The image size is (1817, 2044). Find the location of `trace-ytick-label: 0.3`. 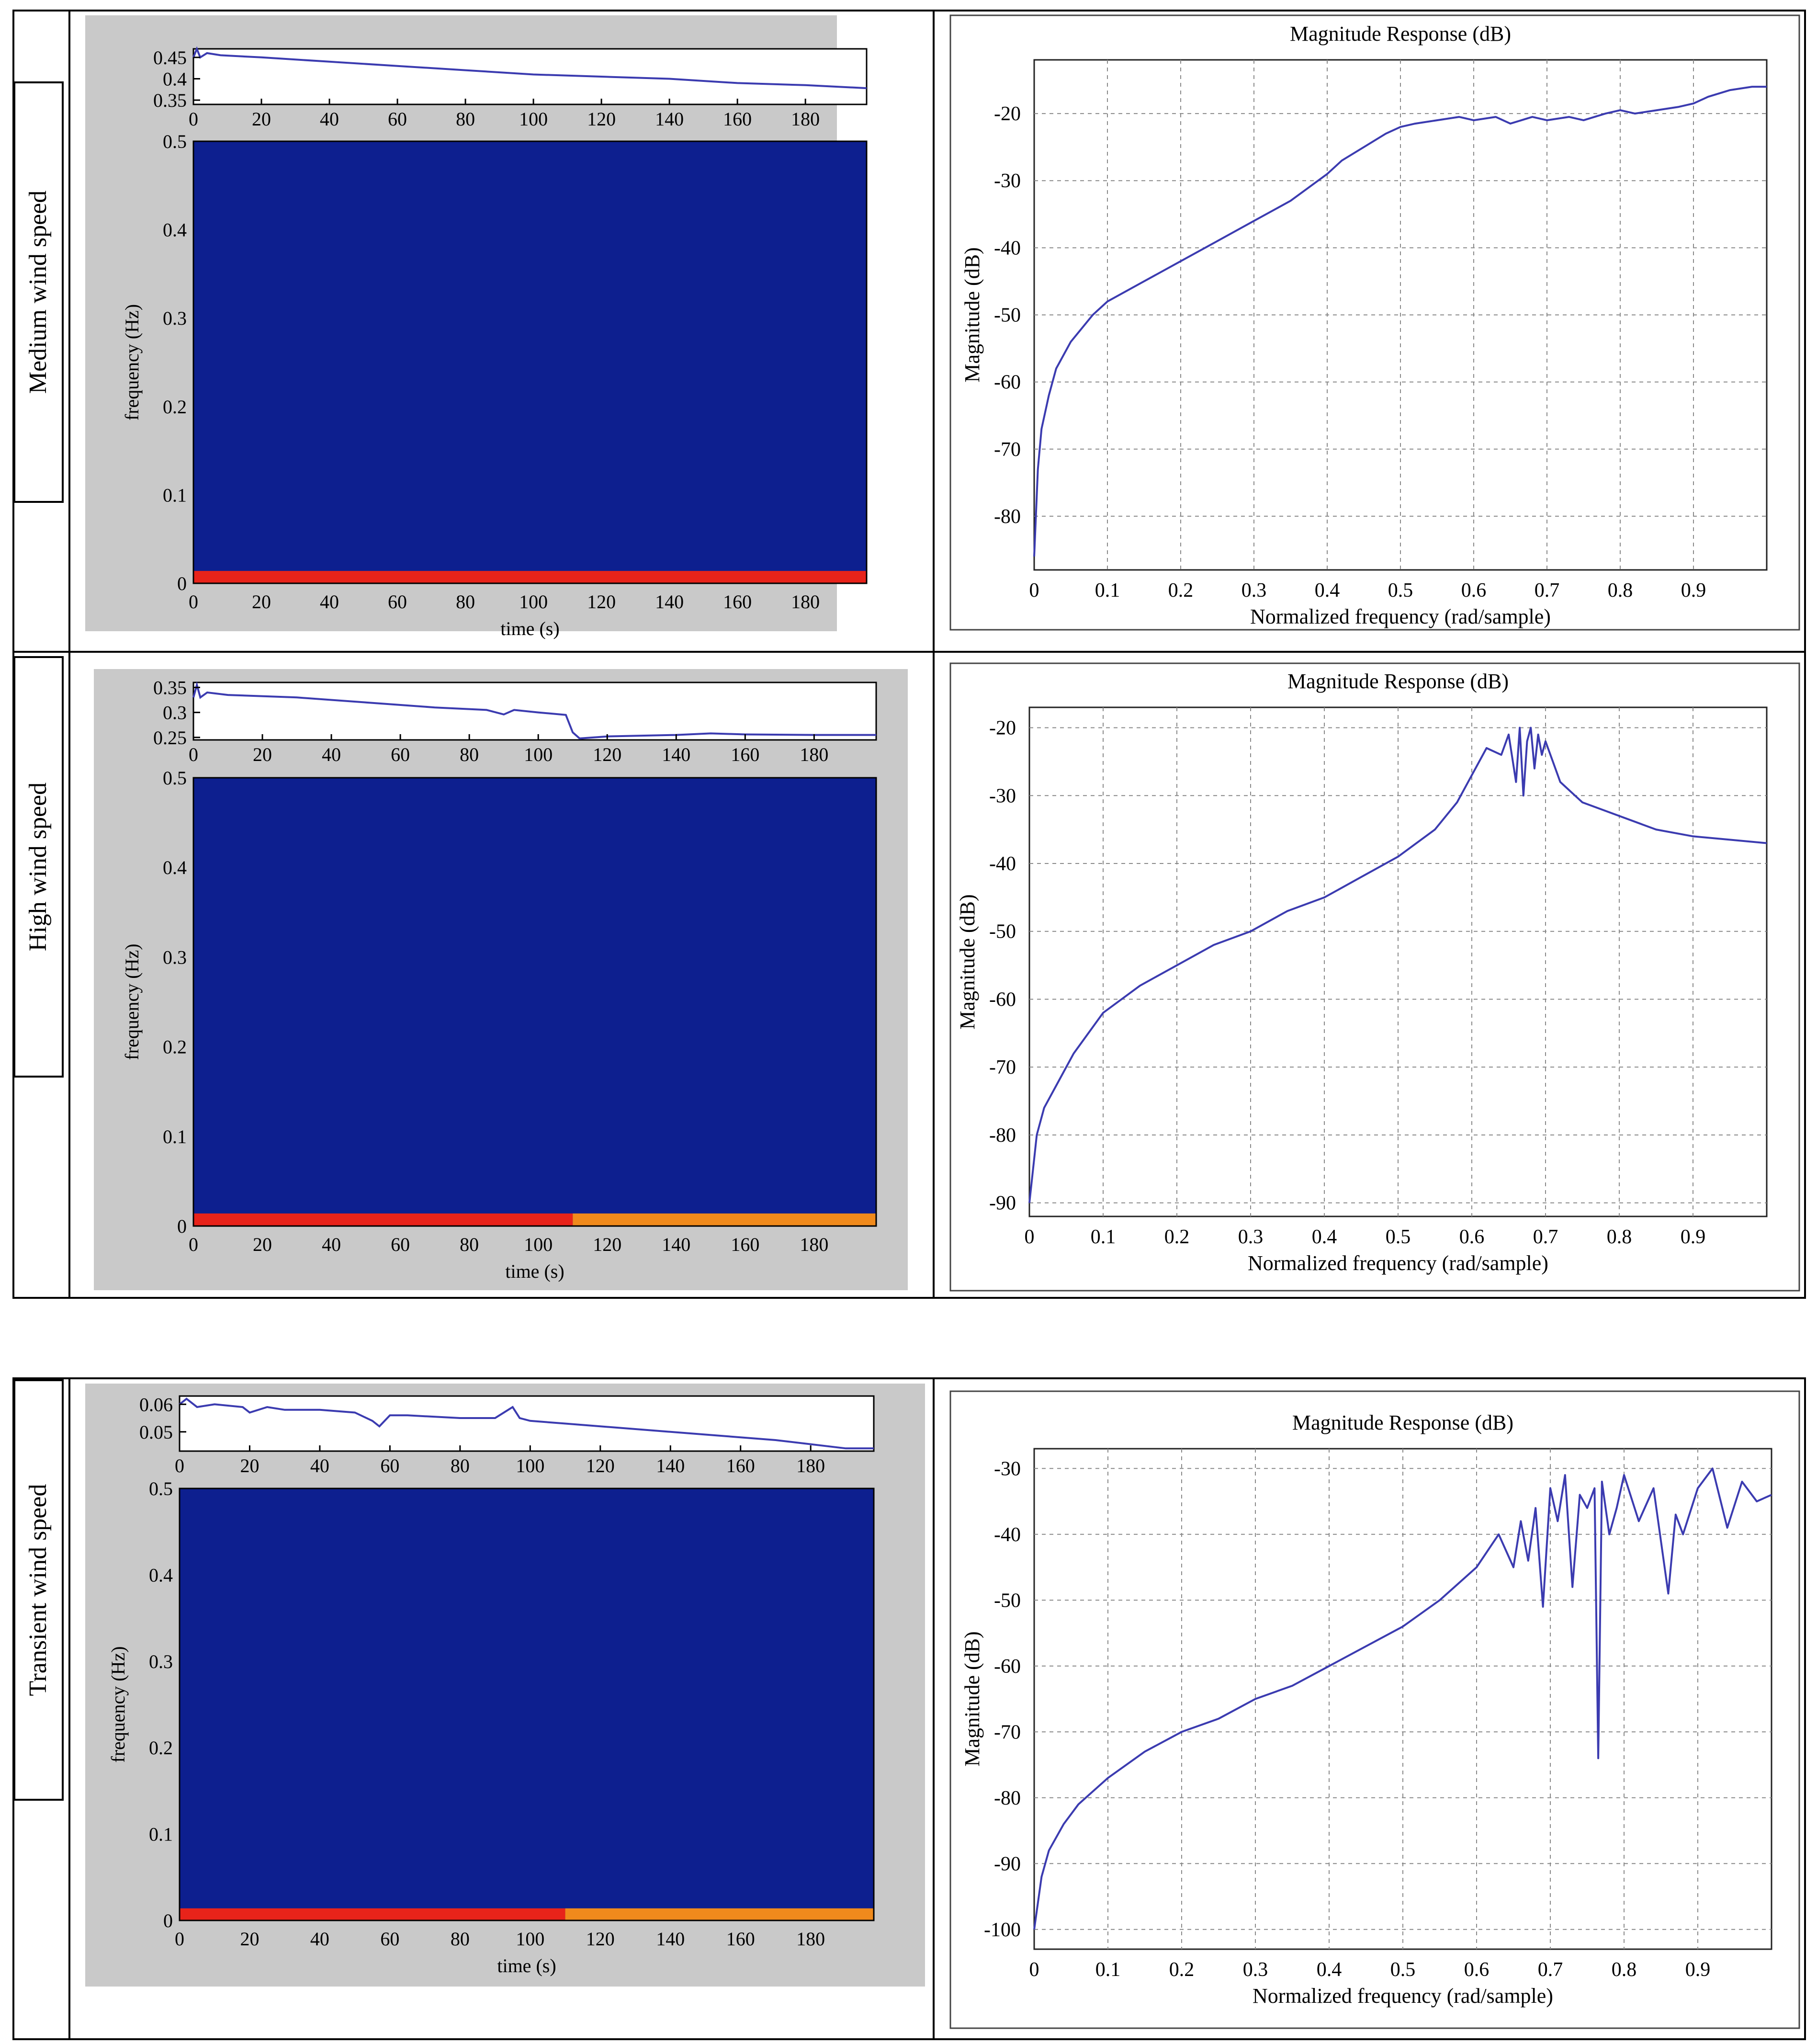

trace-ytick-label: 0.3 is located at coordinates (175, 713).